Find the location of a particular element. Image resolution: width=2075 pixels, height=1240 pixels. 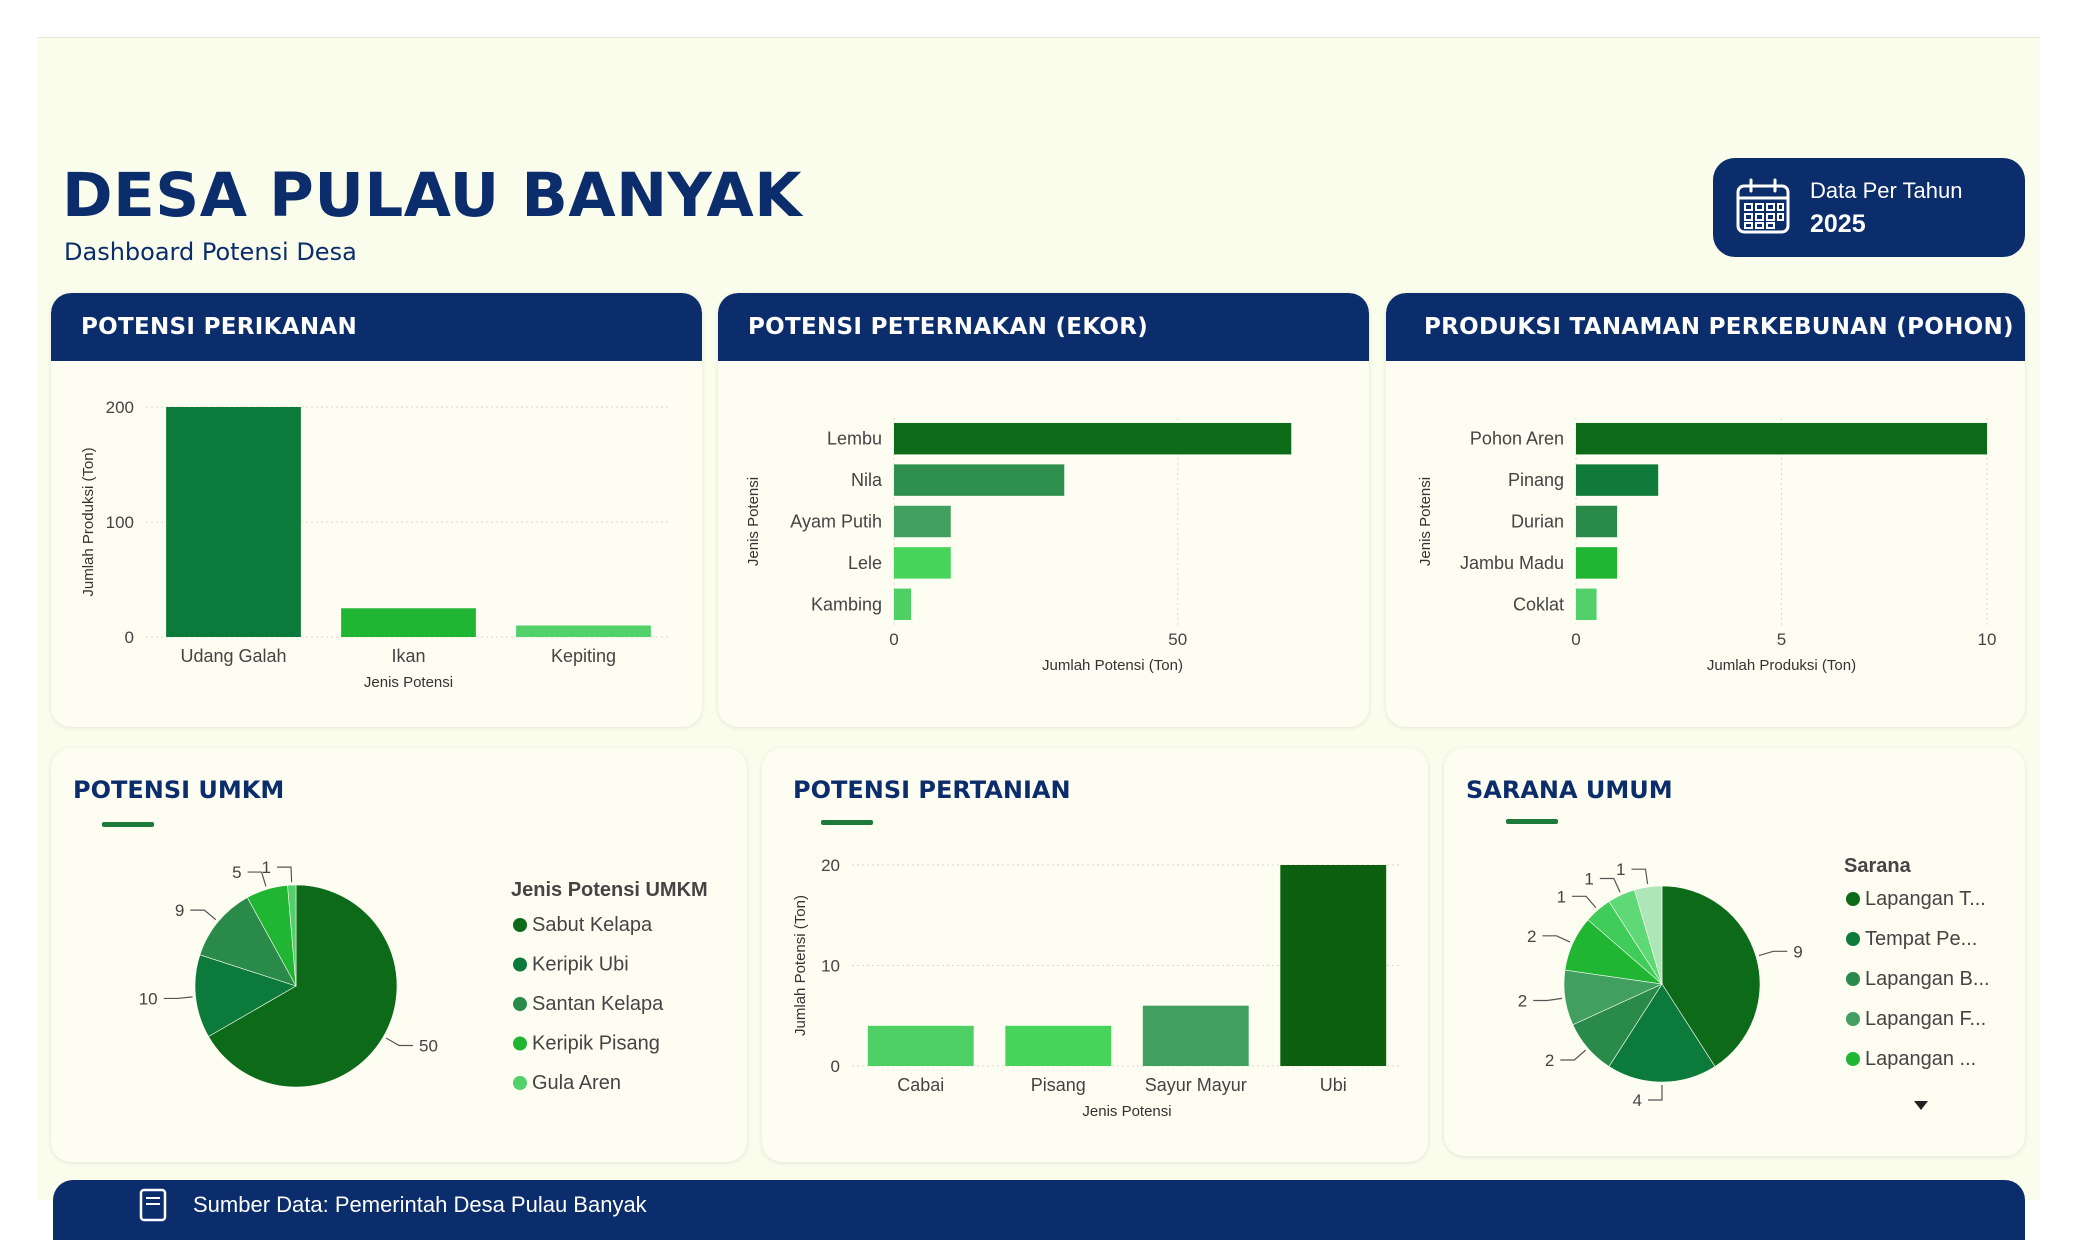

legend-title: Sarana is located at coordinates (1878, 866).